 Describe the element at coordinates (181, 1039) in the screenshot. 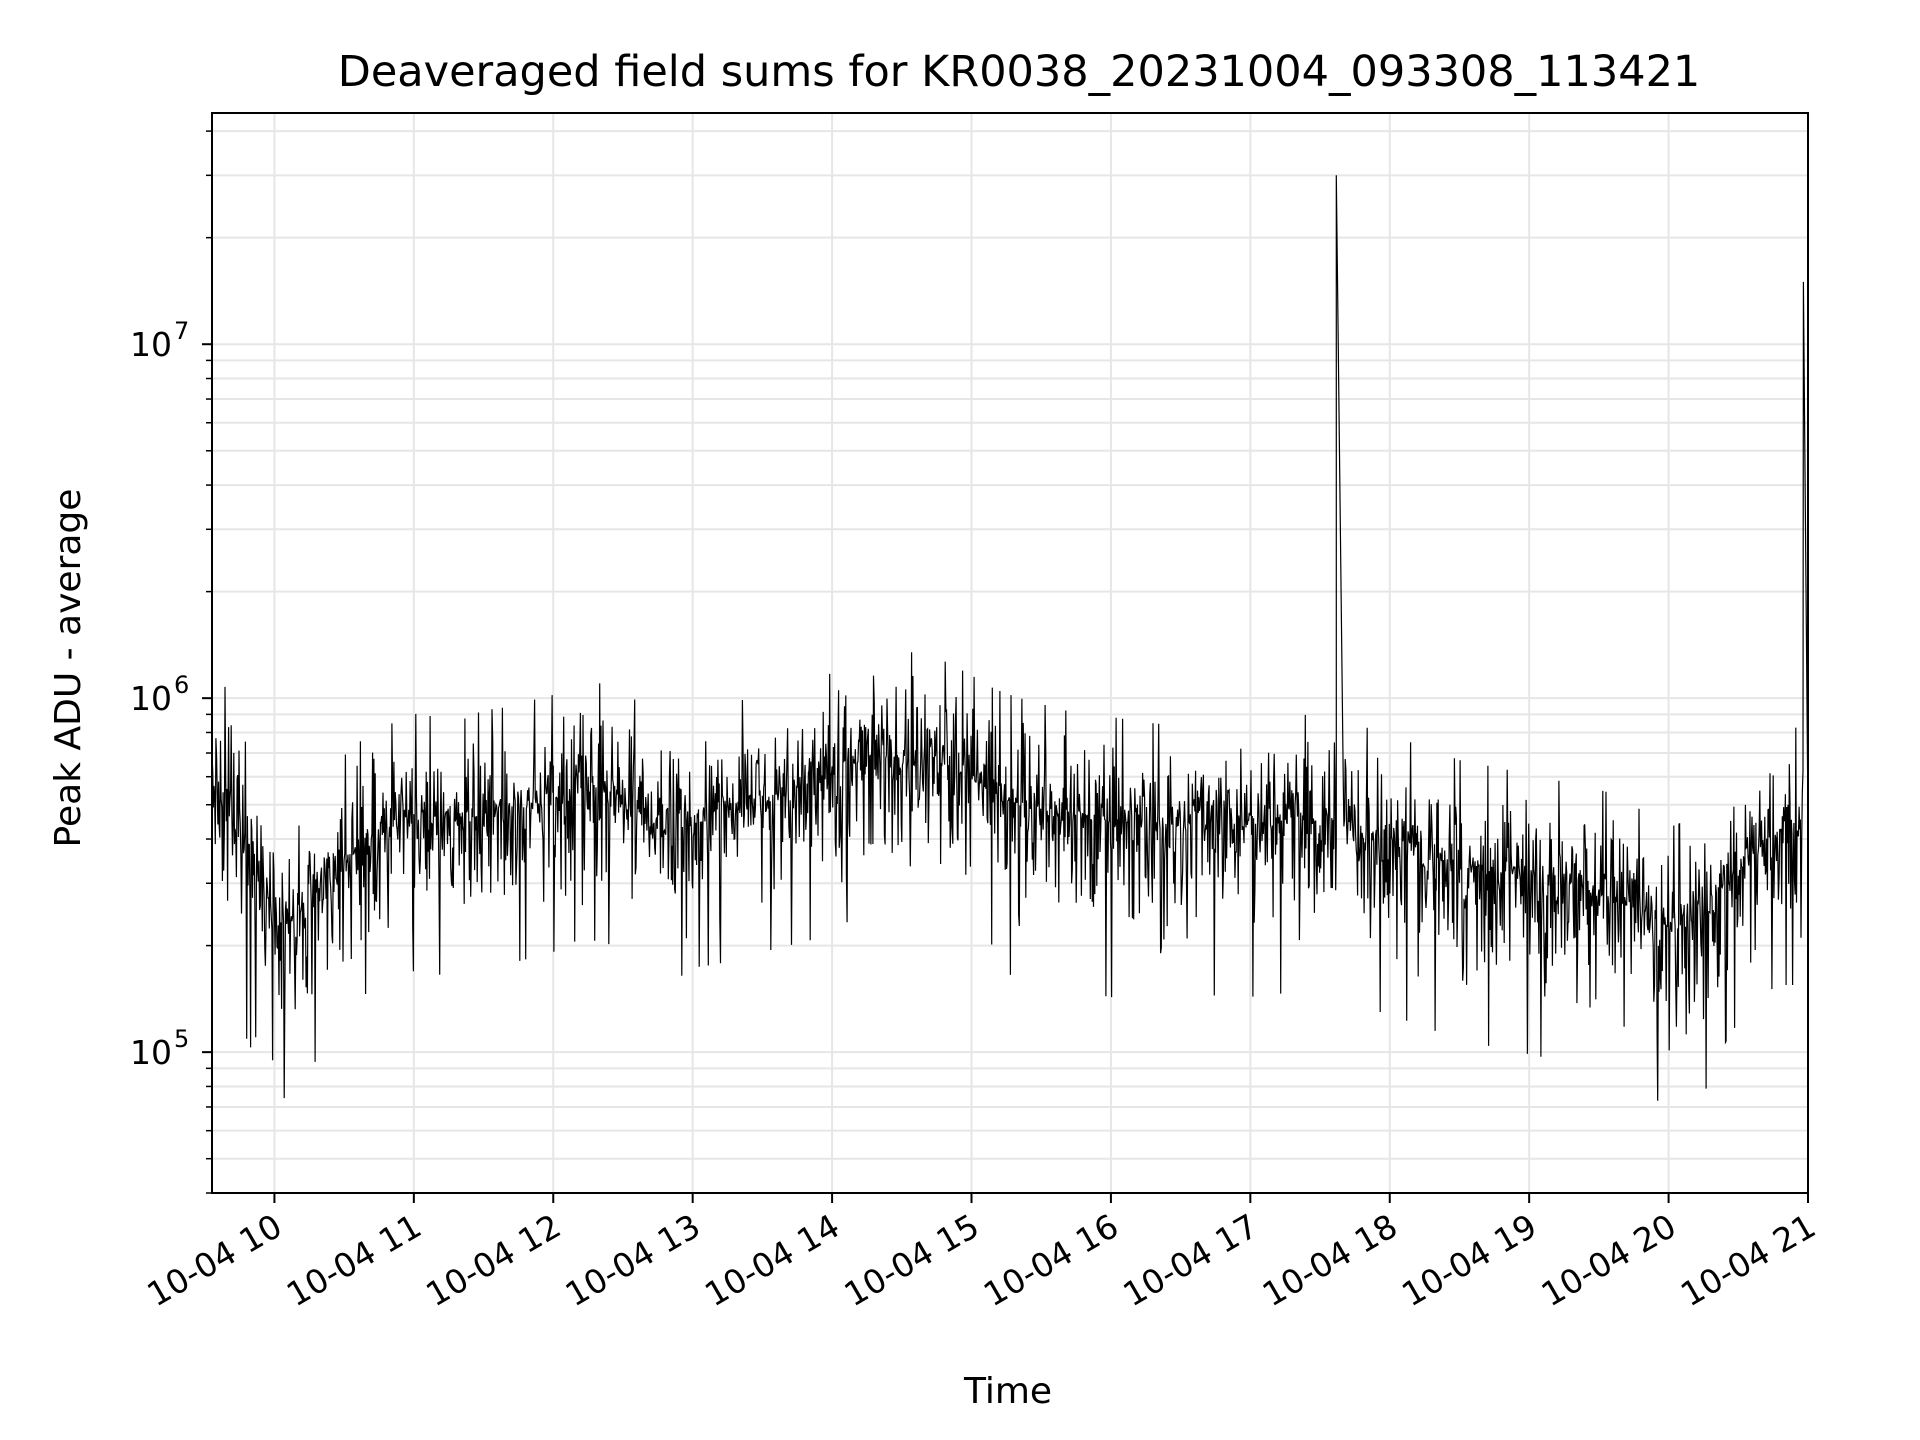

I see `y-tick-exponent: 5` at that location.